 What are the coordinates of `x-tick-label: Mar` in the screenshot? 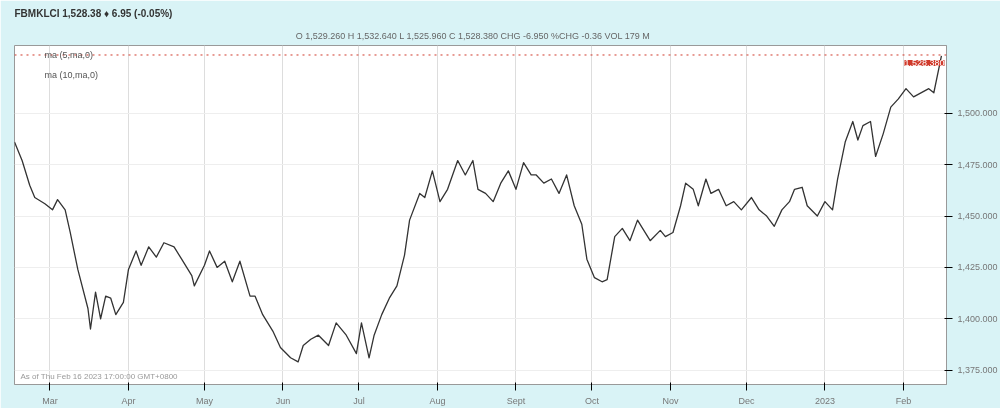 It's located at (50, 400).